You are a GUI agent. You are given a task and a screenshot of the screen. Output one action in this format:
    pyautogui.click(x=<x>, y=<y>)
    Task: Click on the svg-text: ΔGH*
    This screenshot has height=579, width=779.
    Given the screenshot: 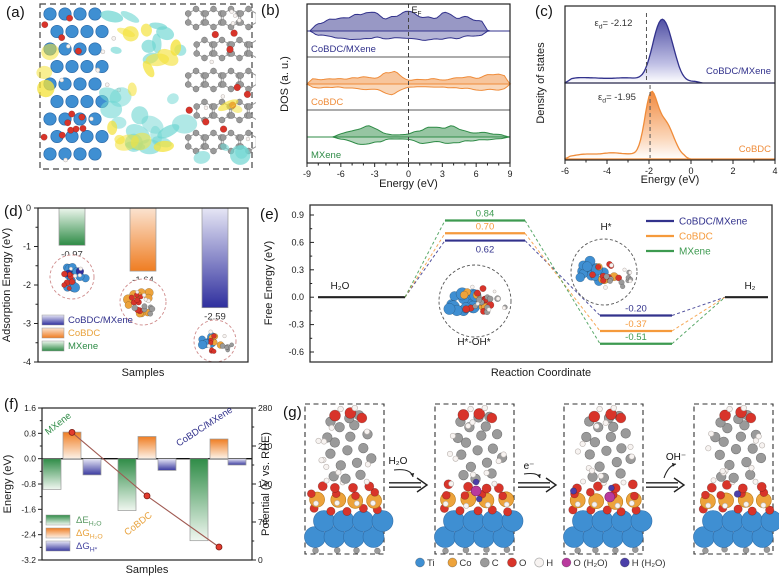 What is the action you would take?
    pyautogui.click(x=87, y=547)
    